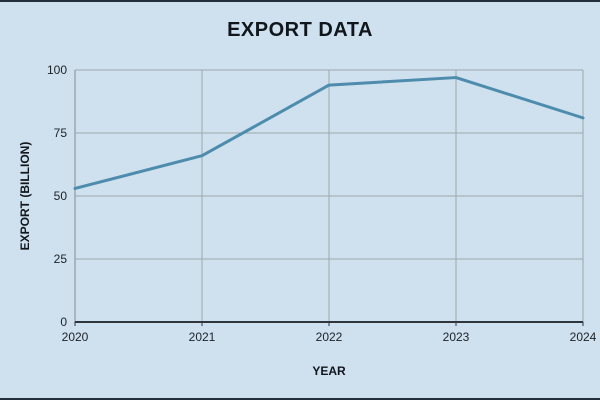 This screenshot has height=400, width=600. Describe the element at coordinates (583, 337) in the screenshot. I see `x-tick-label: 2024` at that location.